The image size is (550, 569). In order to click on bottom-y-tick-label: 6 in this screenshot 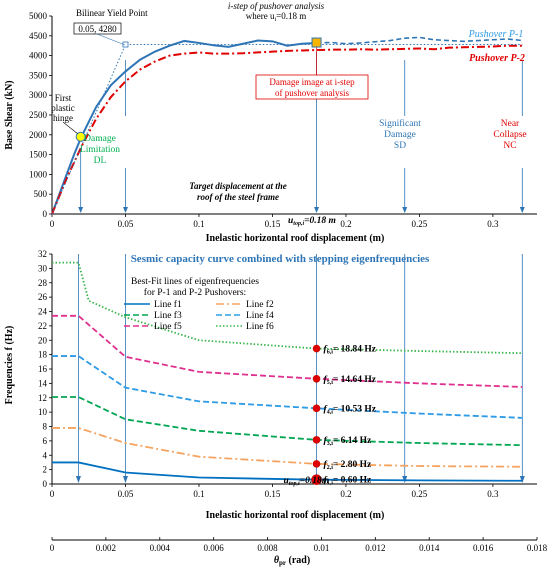, I will do `click(45, 441)`.